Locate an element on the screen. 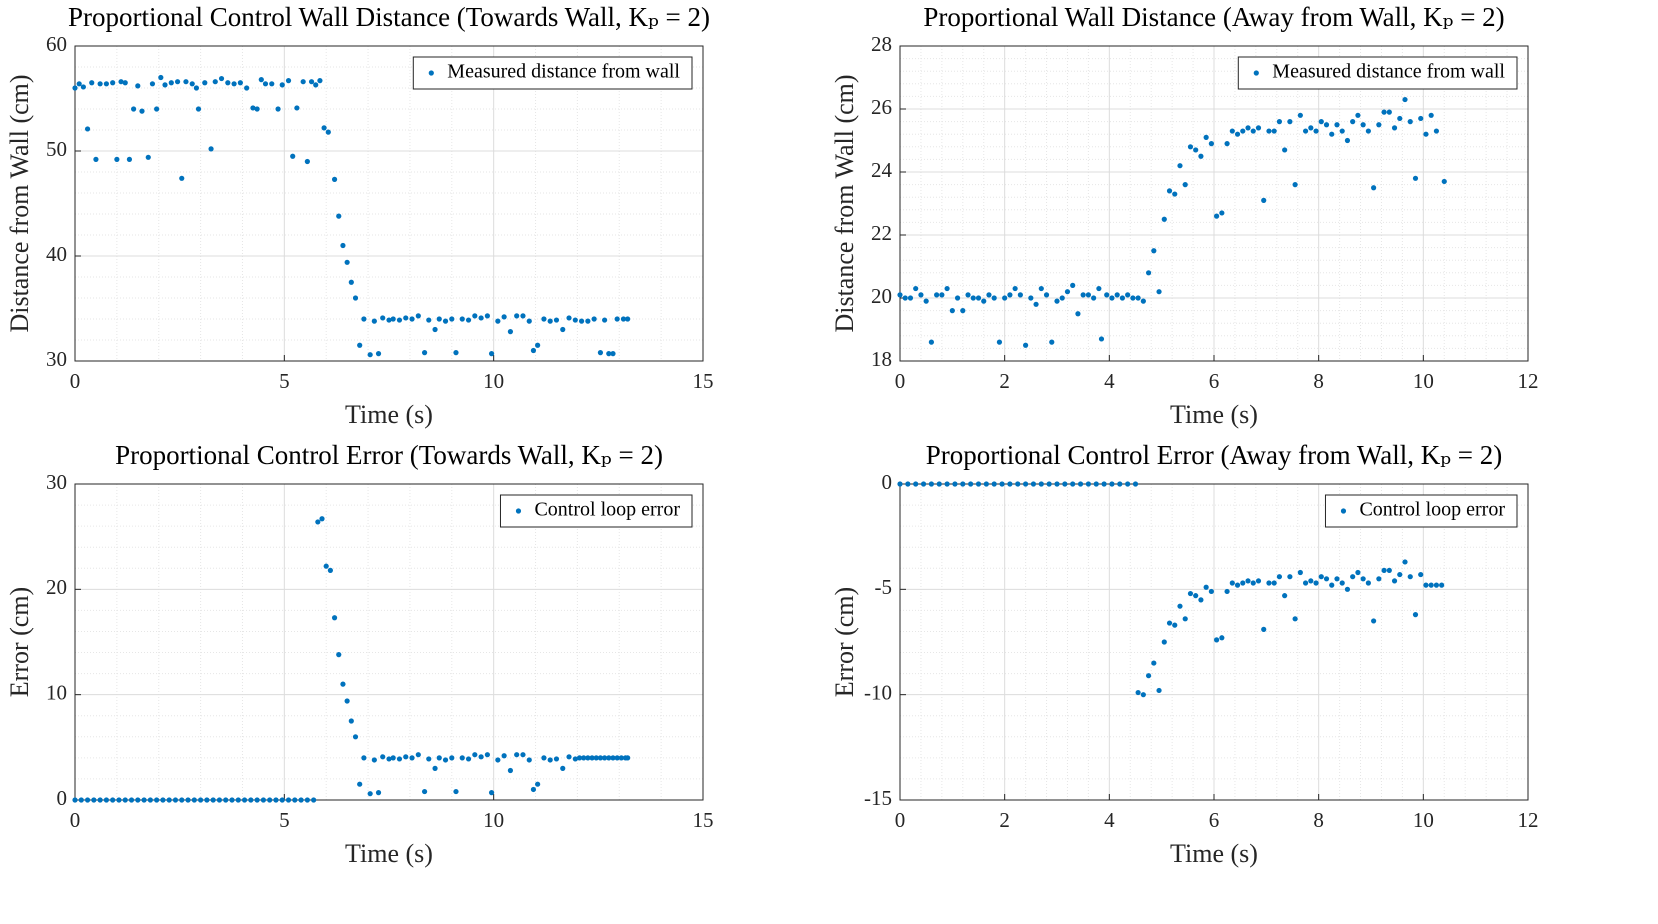 This screenshot has height=924, width=1658. x-tick-label: 6 is located at coordinates (1214, 381).